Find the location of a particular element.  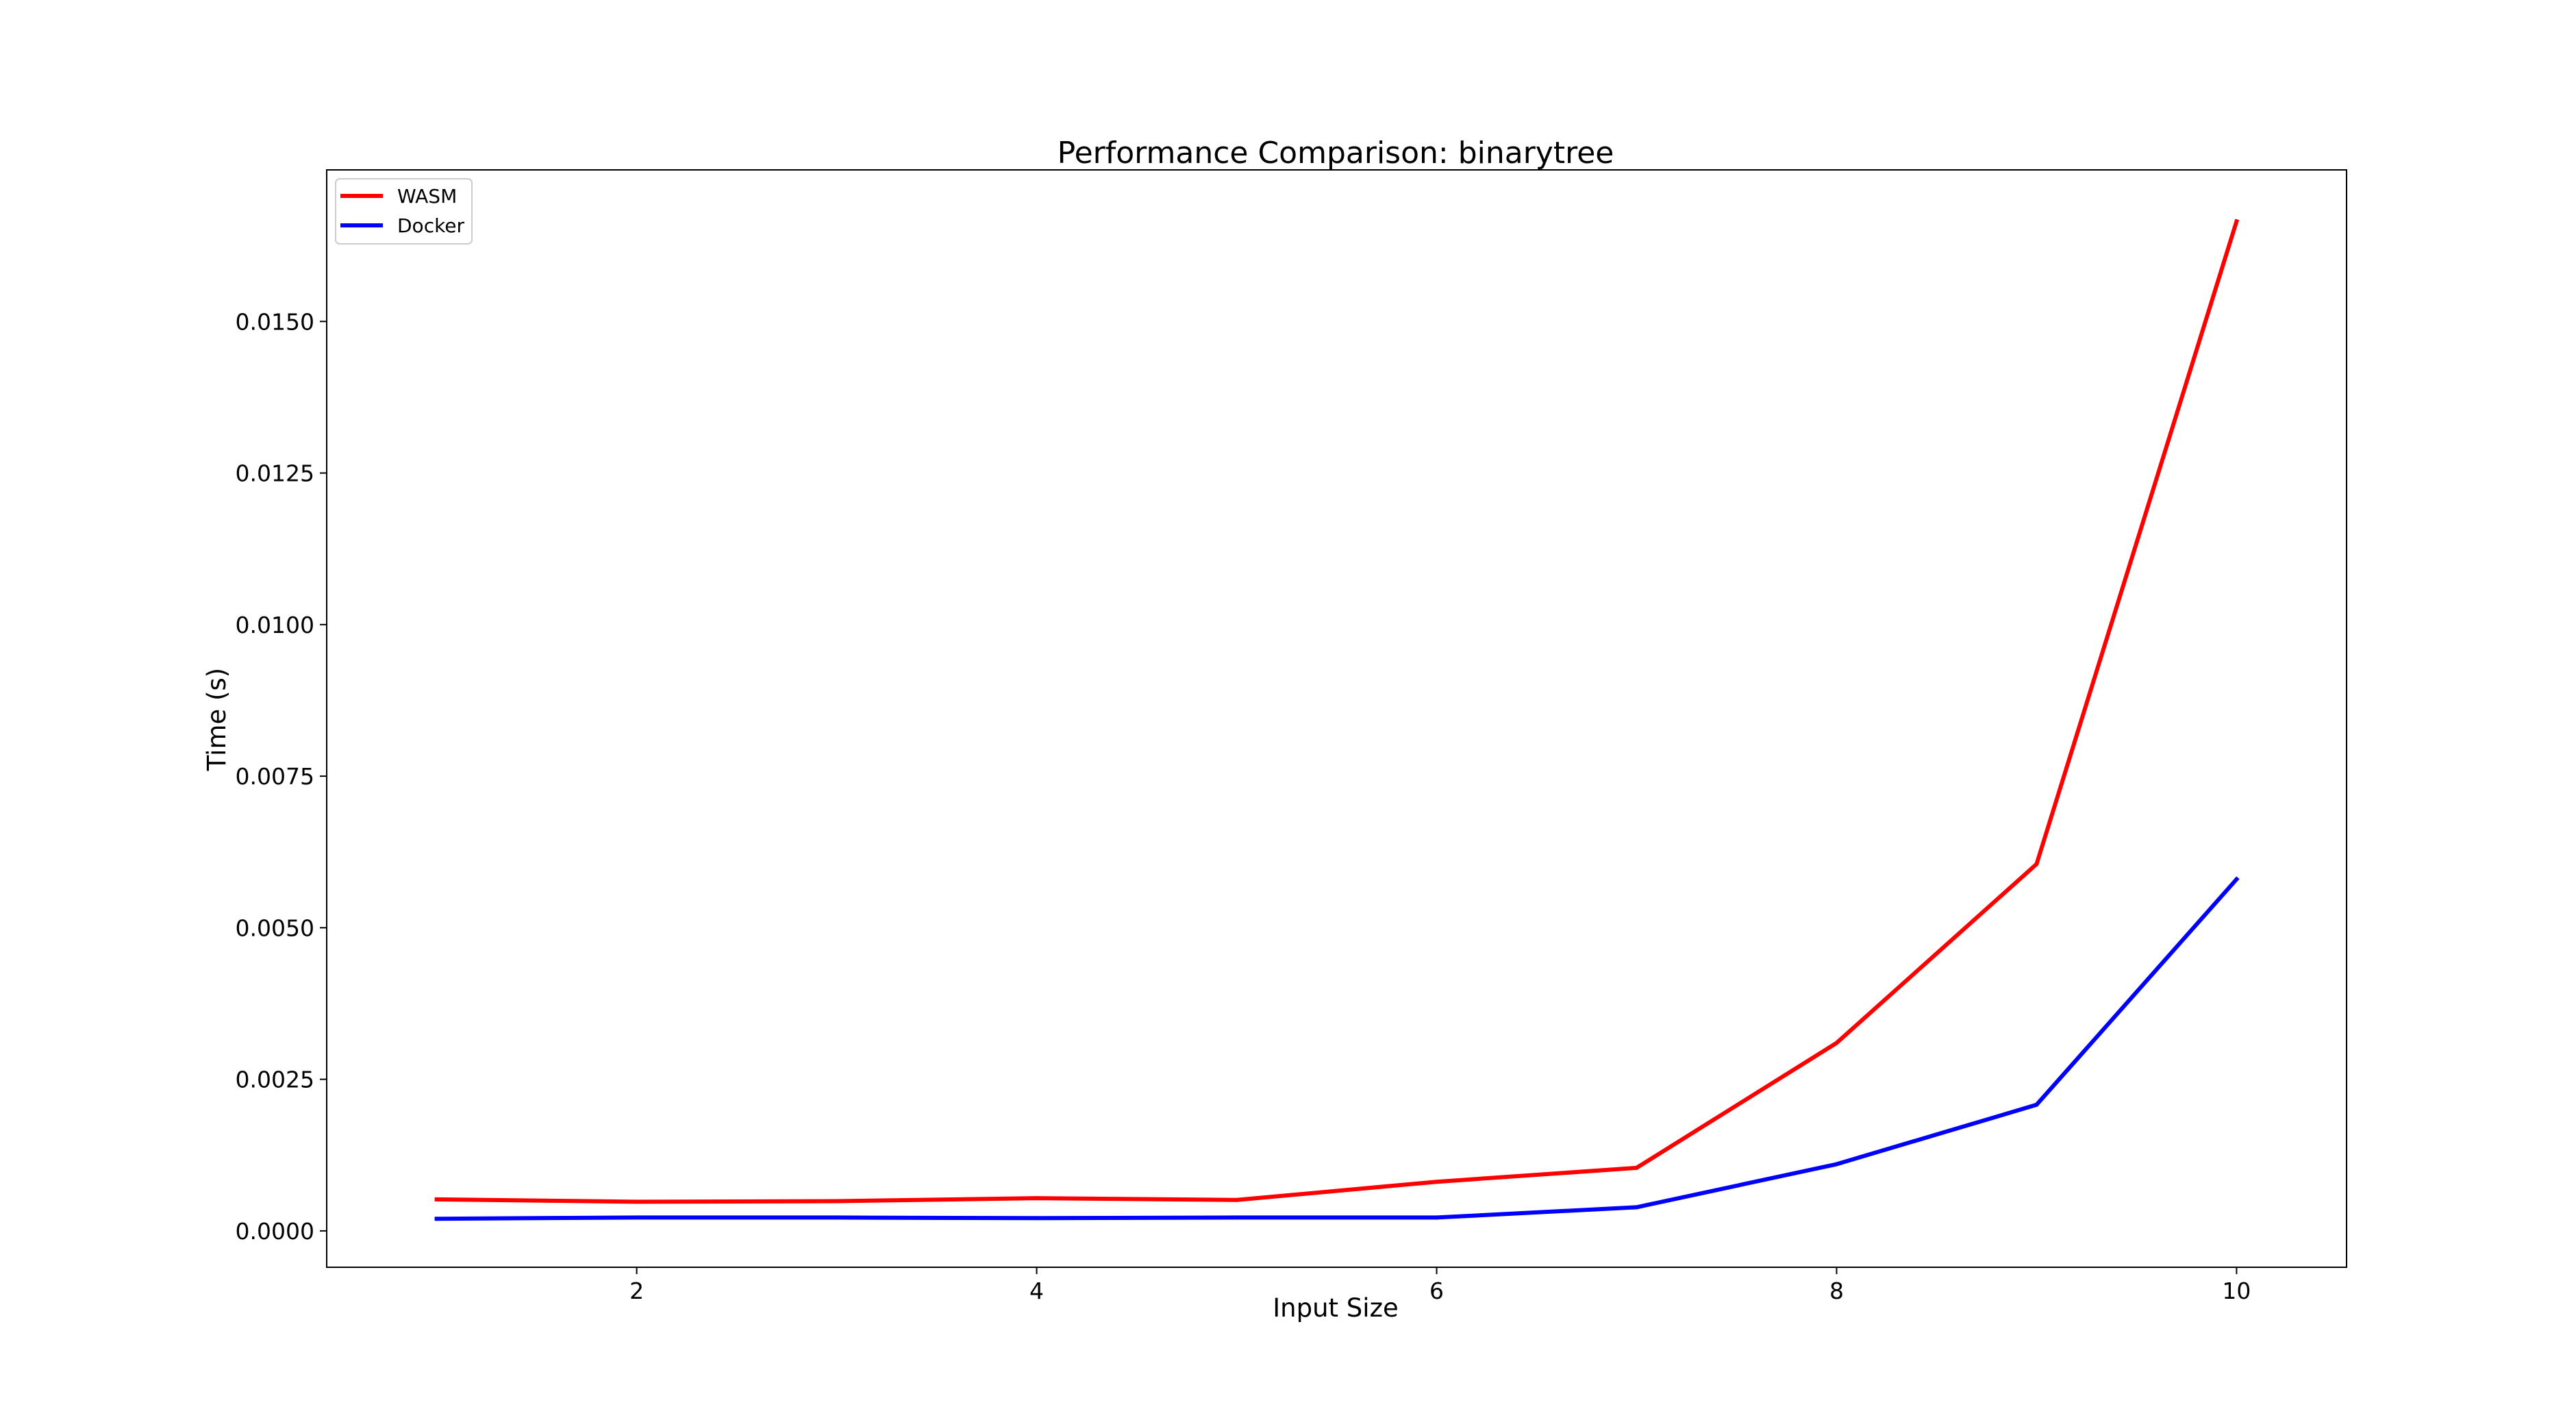

y-tick-label: 0.0075 is located at coordinates (275, 776).